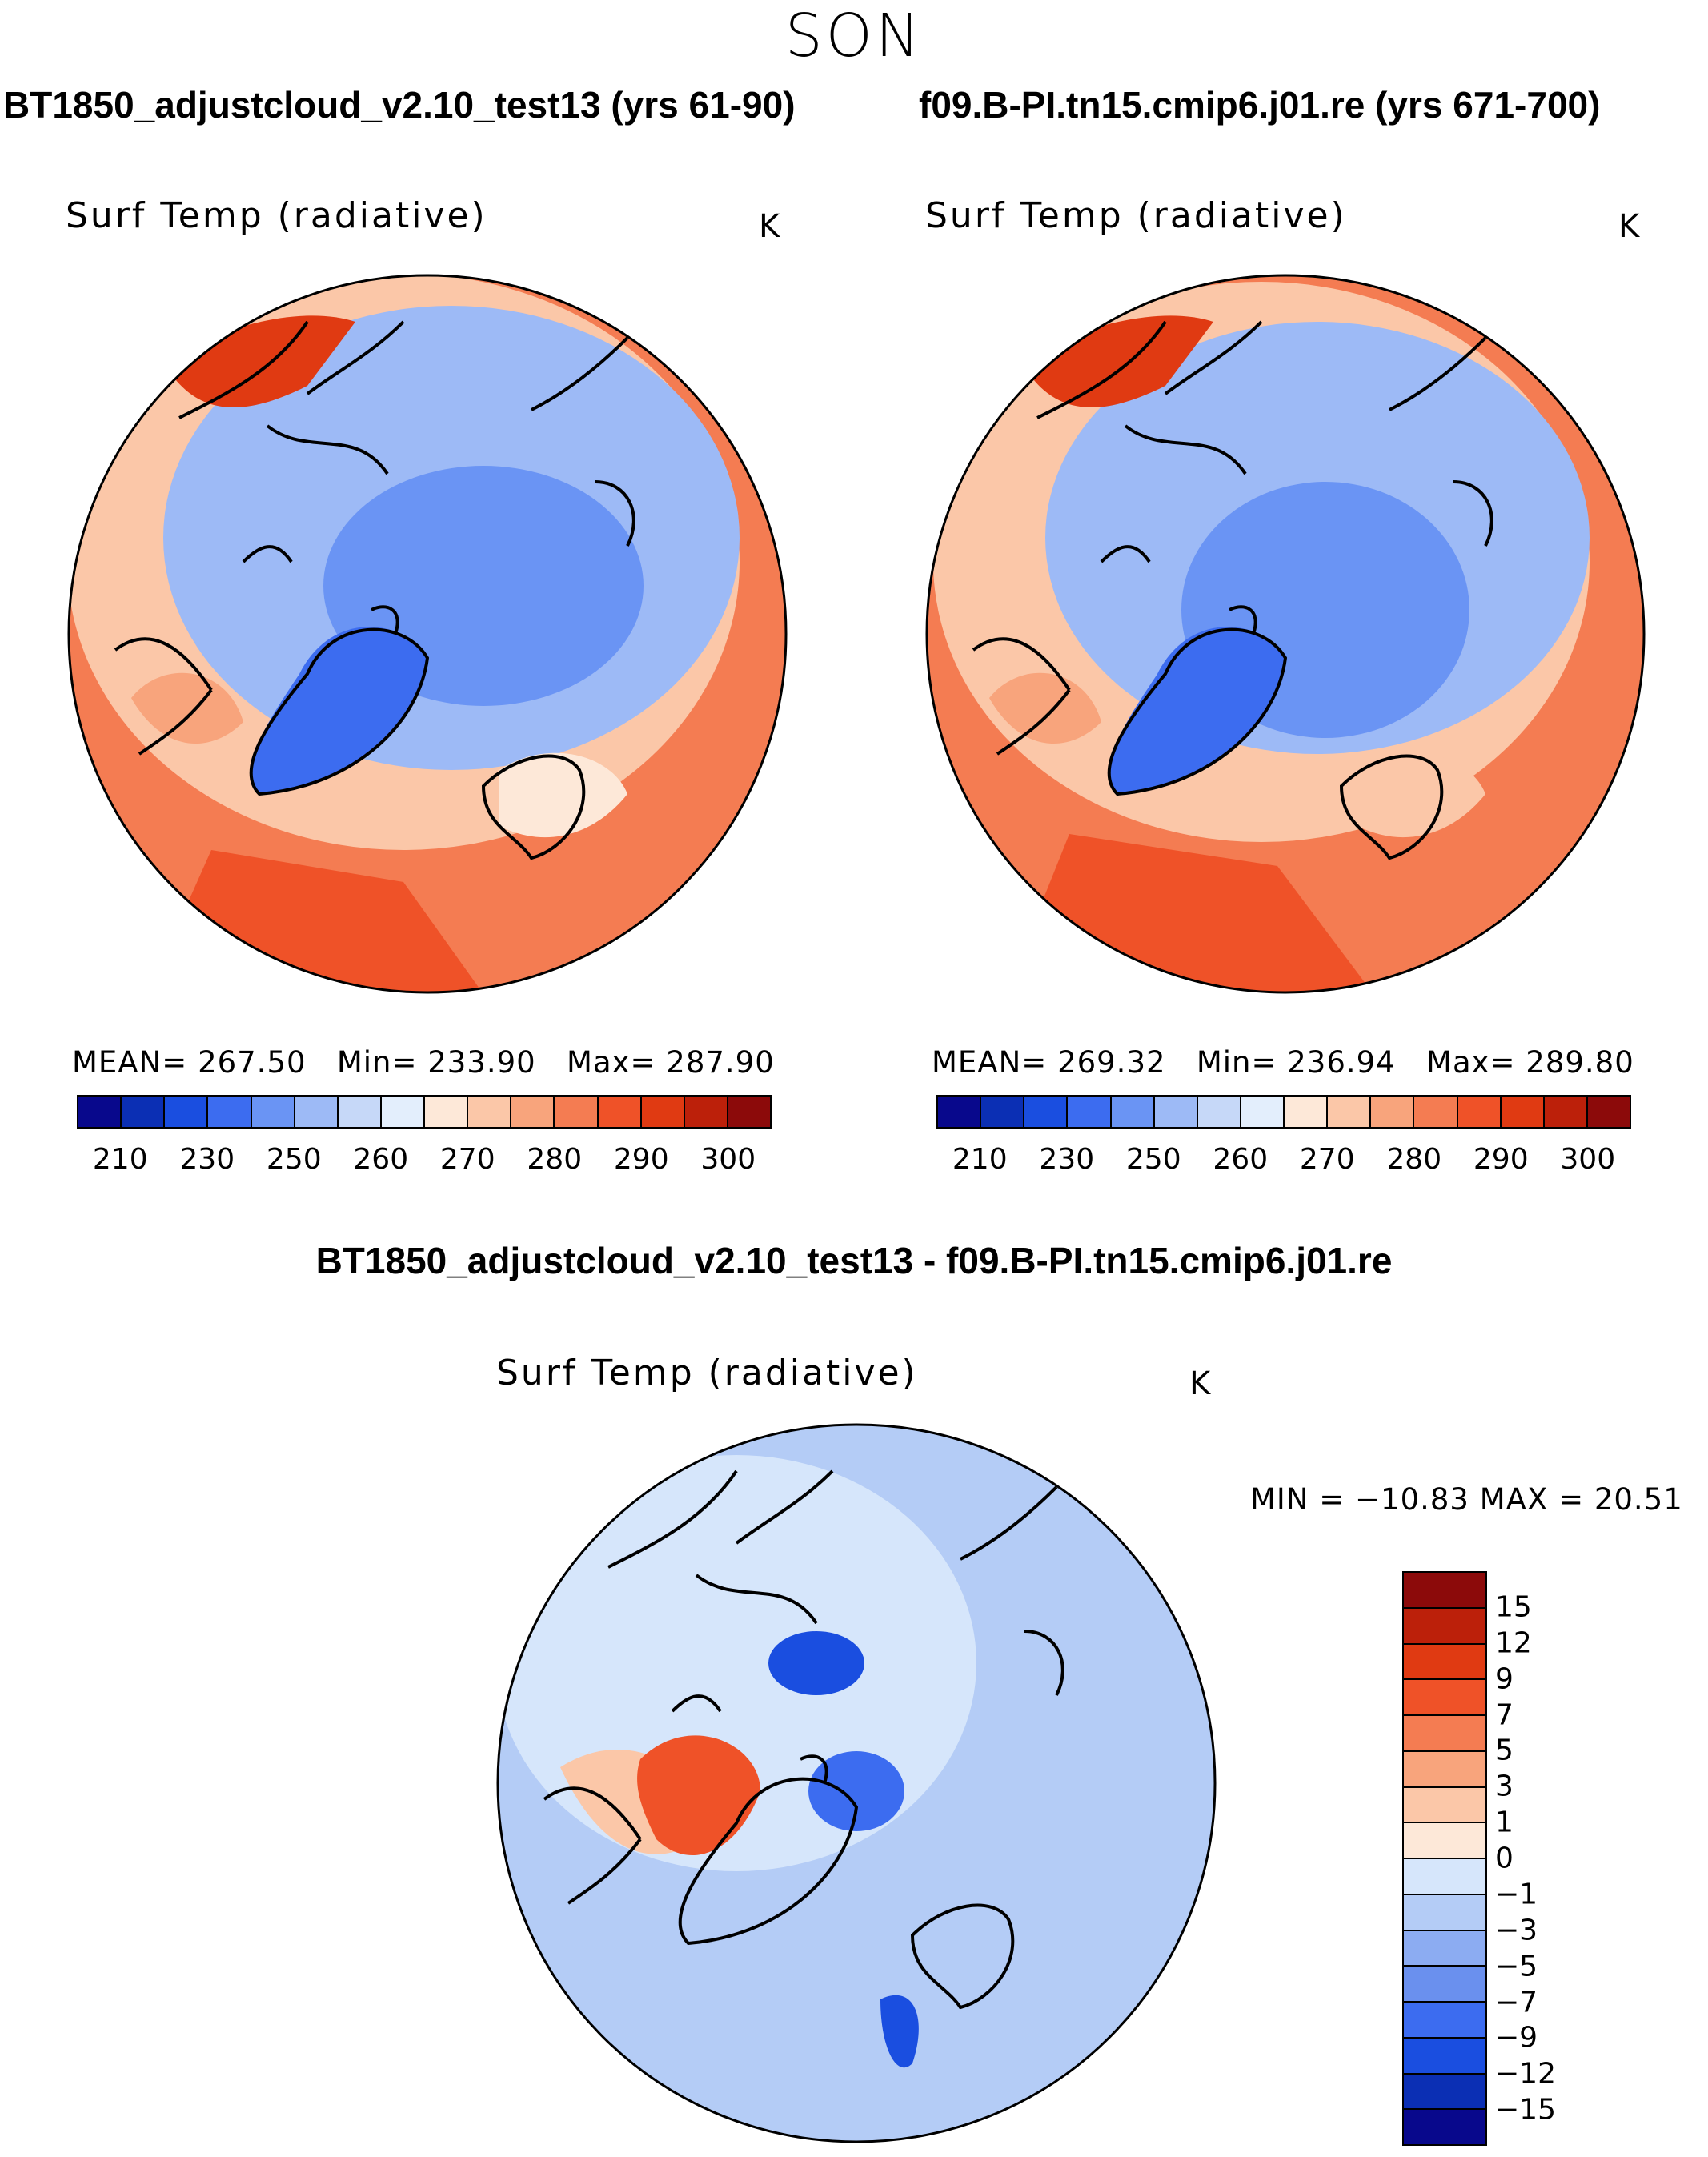  I want to click on right-stats: MEAN= 269.32 Min= 236.94 Max= 289.80, so click(1283, 1063).